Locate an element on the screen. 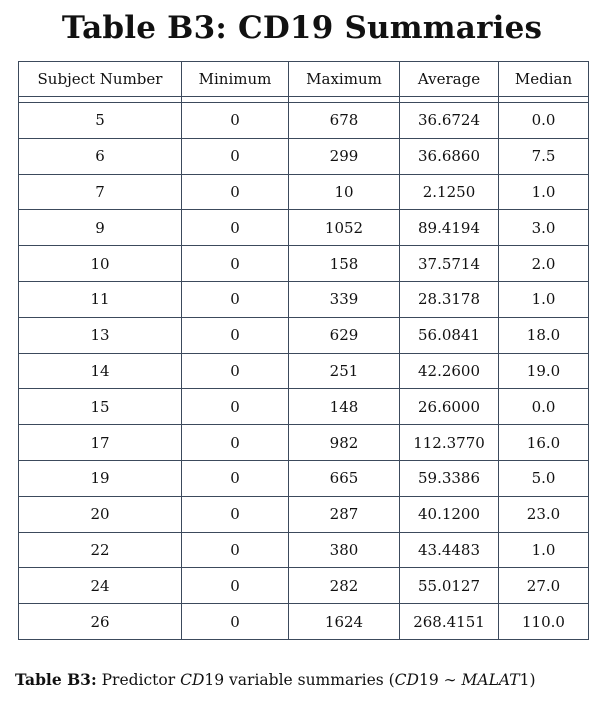 The height and width of the screenshot is (709, 604). cell-average: 40.1200 is located at coordinates (449, 514).